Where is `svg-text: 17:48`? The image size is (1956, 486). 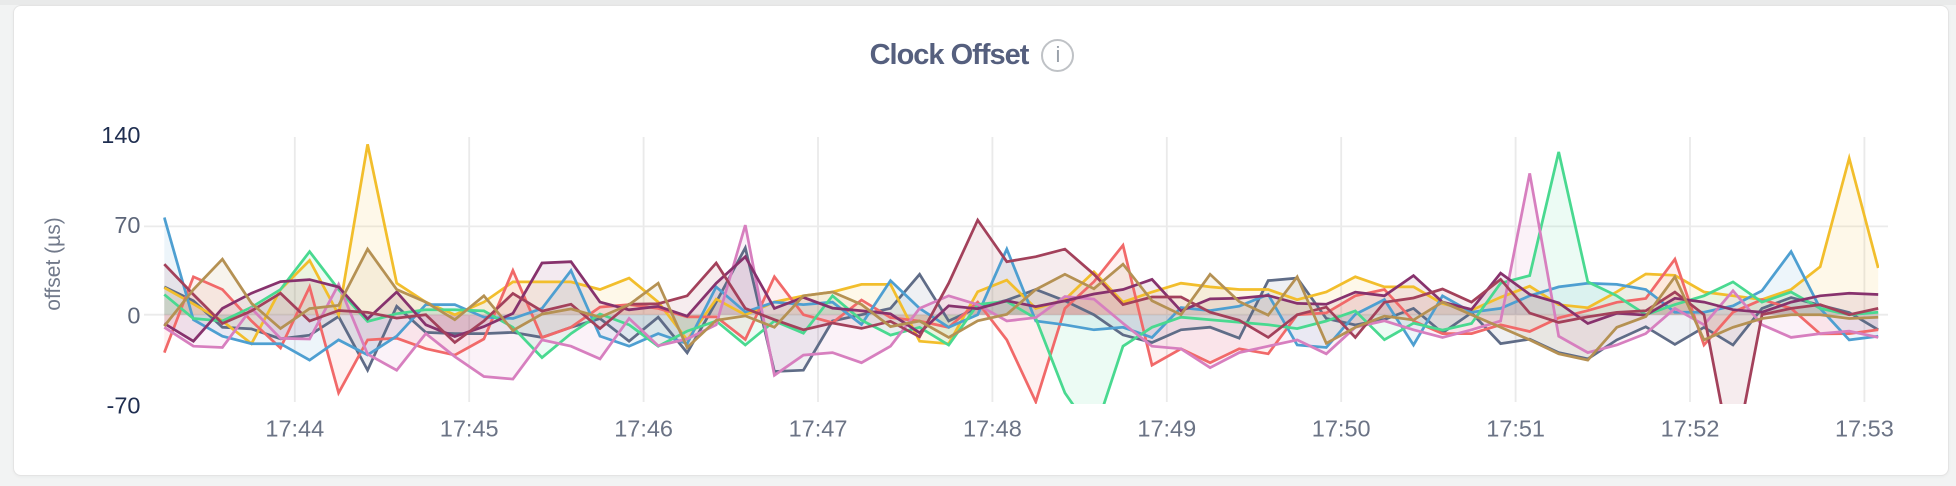
svg-text: 17:48 is located at coordinates (992, 429).